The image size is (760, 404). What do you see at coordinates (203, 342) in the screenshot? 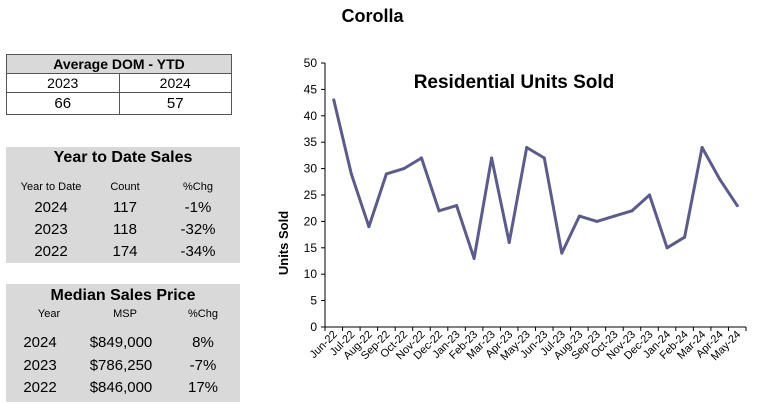
I see `median-chg-cell: 8%` at bounding box center [203, 342].